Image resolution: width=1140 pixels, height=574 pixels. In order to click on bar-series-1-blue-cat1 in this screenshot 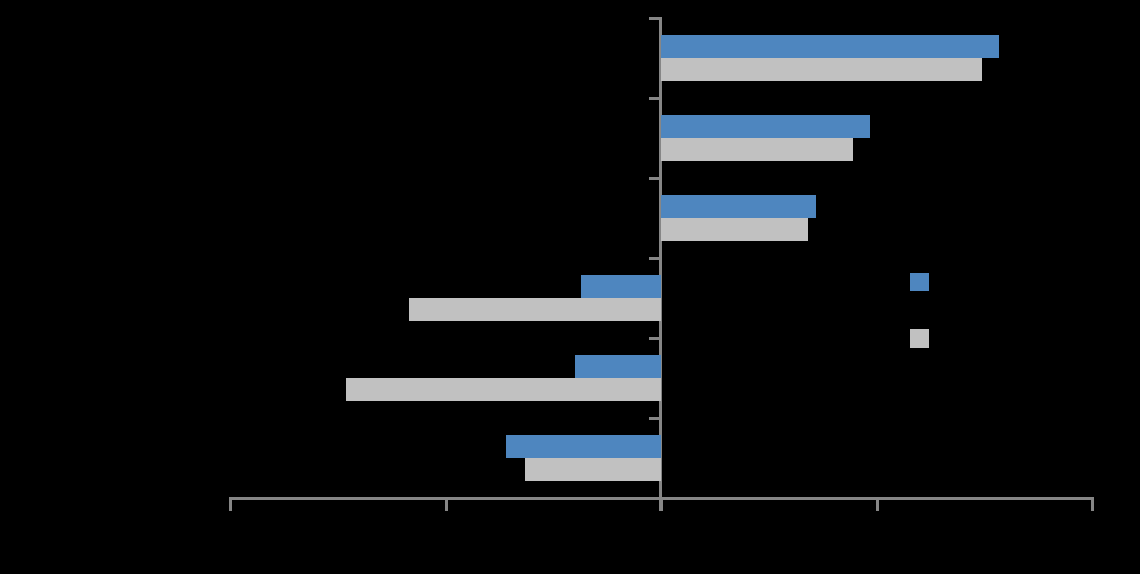, I will do `click(830, 46)`.